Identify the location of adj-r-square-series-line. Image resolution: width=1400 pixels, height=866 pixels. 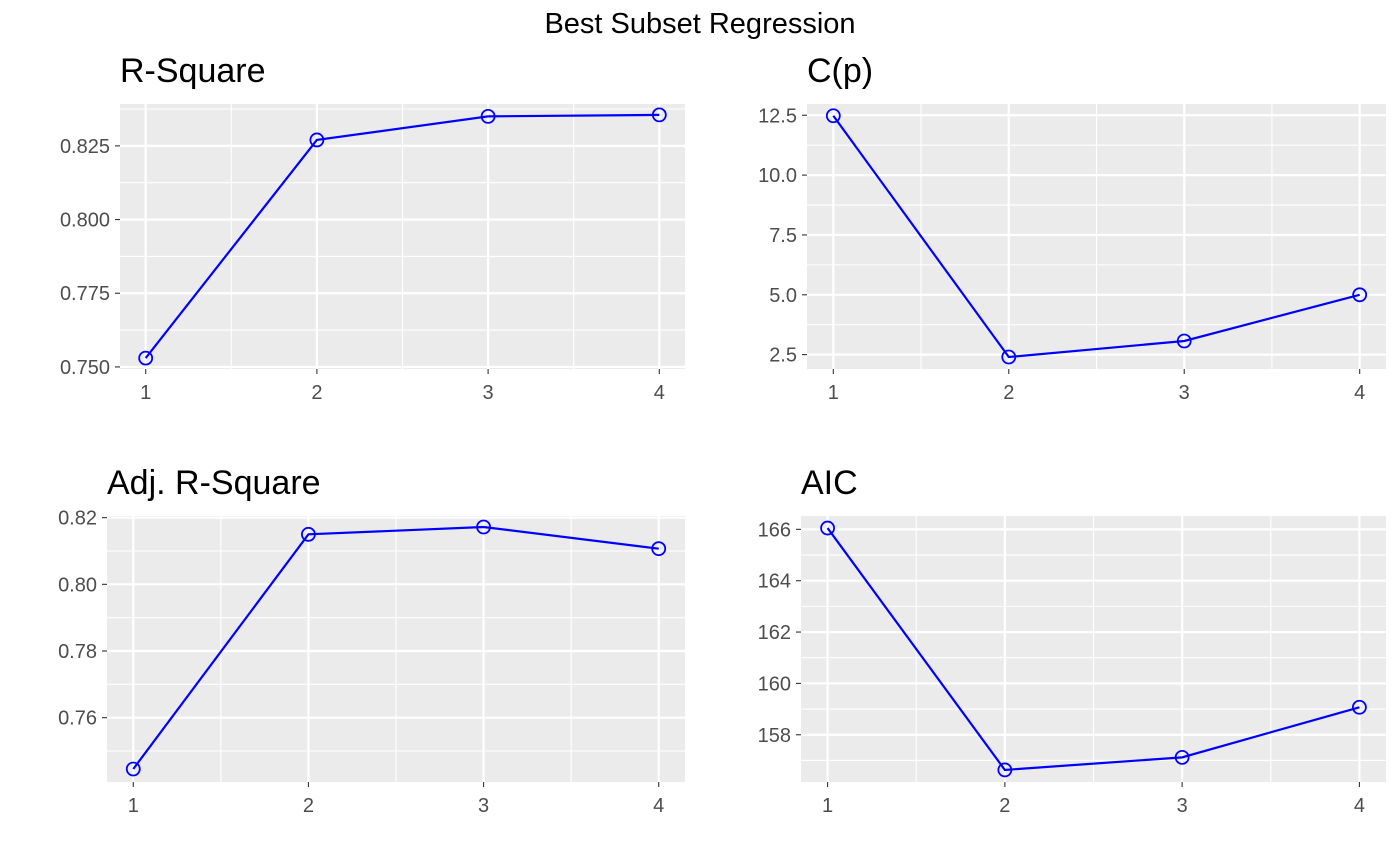
(395, 647).